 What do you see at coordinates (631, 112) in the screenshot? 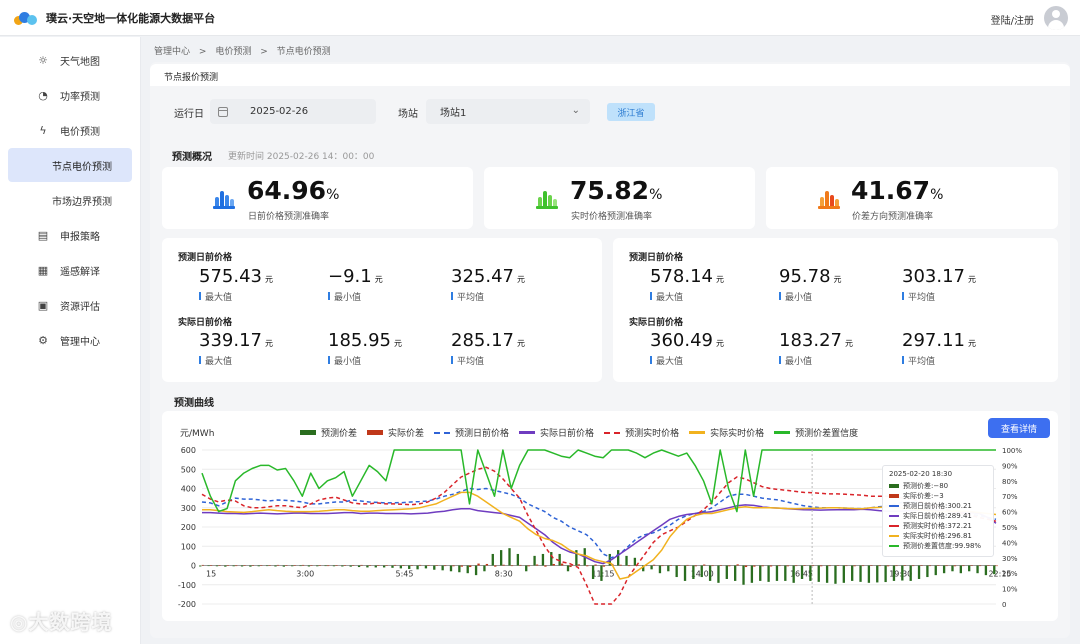
I see `region-tag: 浙江省` at bounding box center [631, 112].